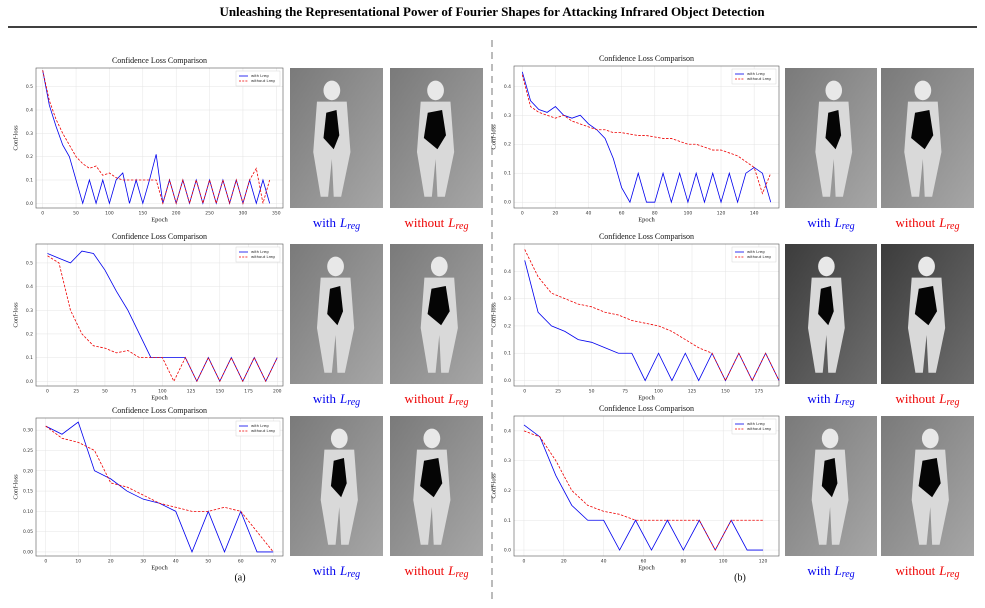  What do you see at coordinates (754, 214) in the screenshot?
I see `x-tick-label: 140` at bounding box center [754, 214].